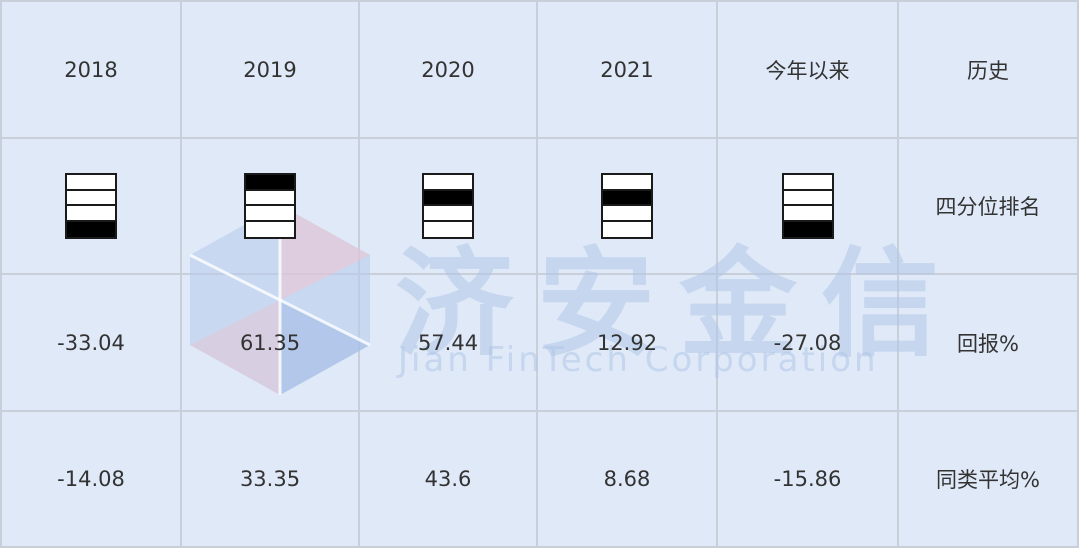 The image size is (1080, 550). What do you see at coordinates (270, 479) in the screenshot?
I see `average-value: 33.35` at bounding box center [270, 479].